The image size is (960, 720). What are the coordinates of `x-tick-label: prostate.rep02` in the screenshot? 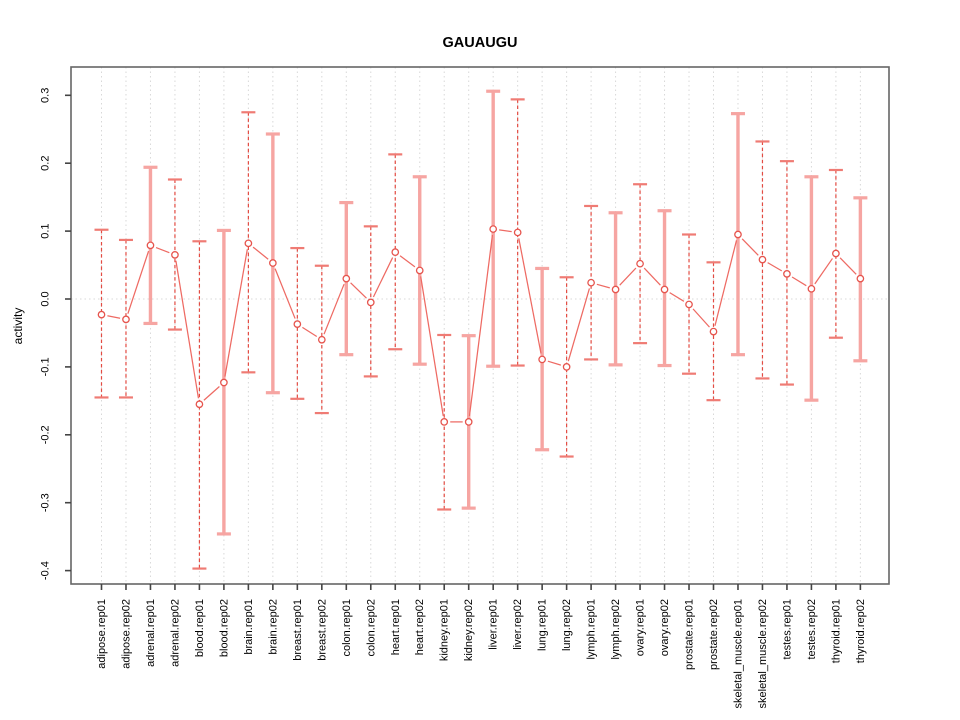 It's located at (714, 634).